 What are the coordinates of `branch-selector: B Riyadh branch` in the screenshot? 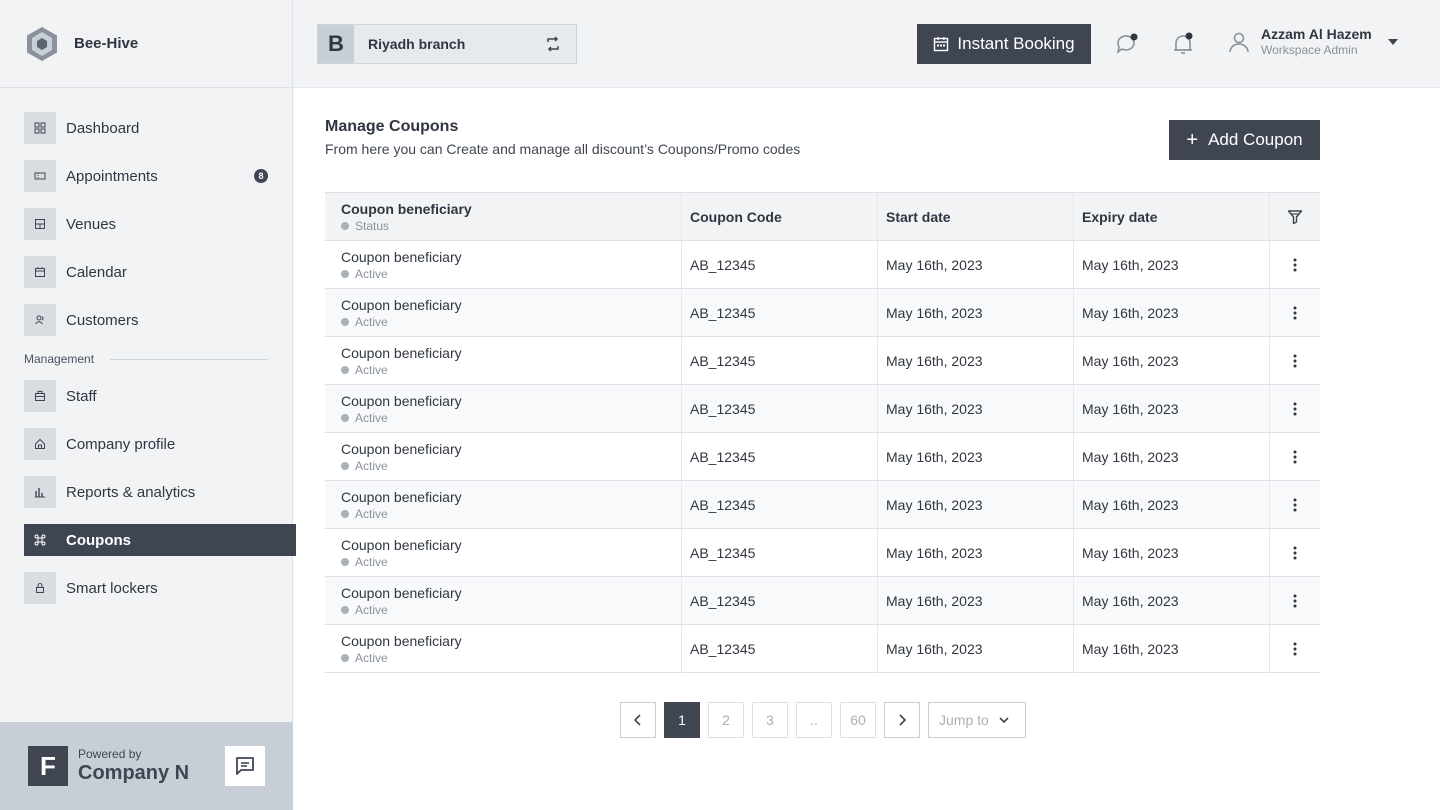 It's located at (447, 44).